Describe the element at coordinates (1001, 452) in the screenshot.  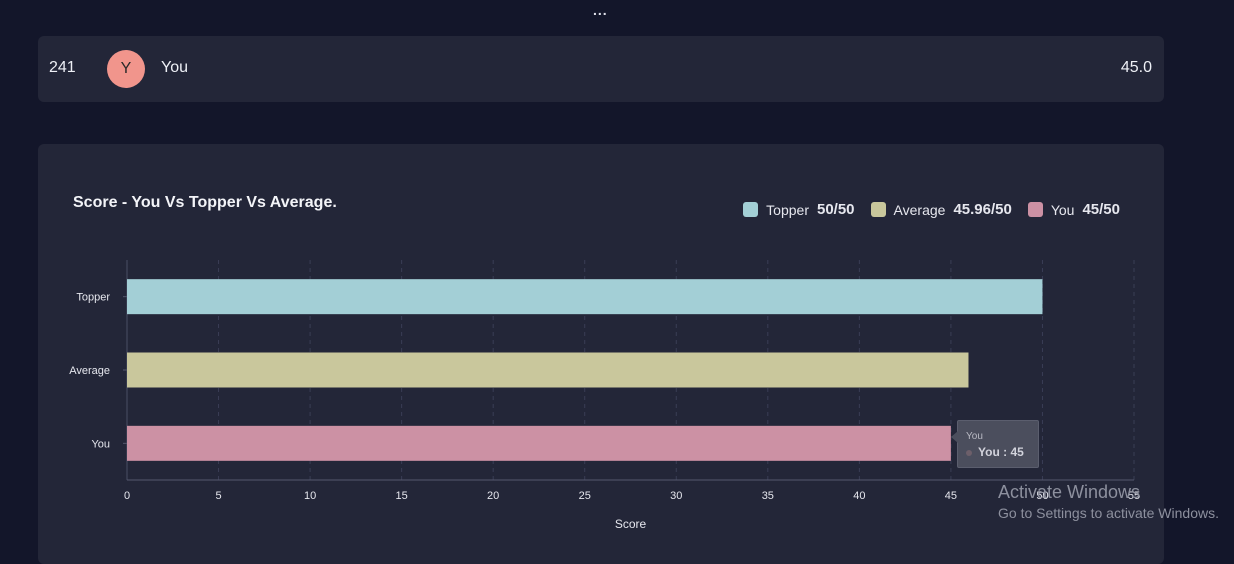
I see `tooltip-value: You : 45` at that location.